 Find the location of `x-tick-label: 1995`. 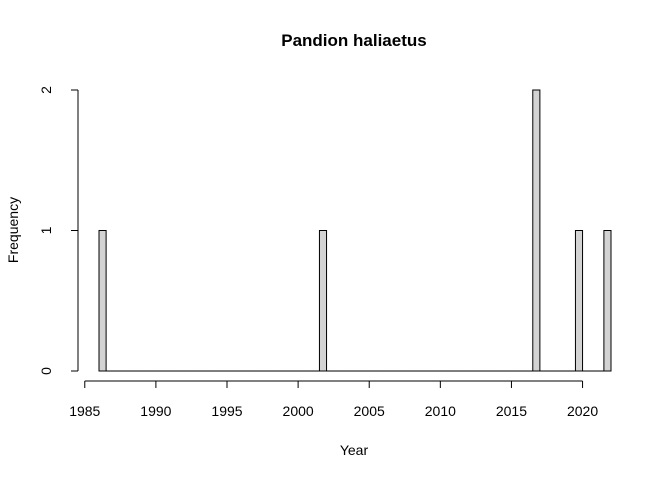

x-tick-label: 1995 is located at coordinates (226, 411).